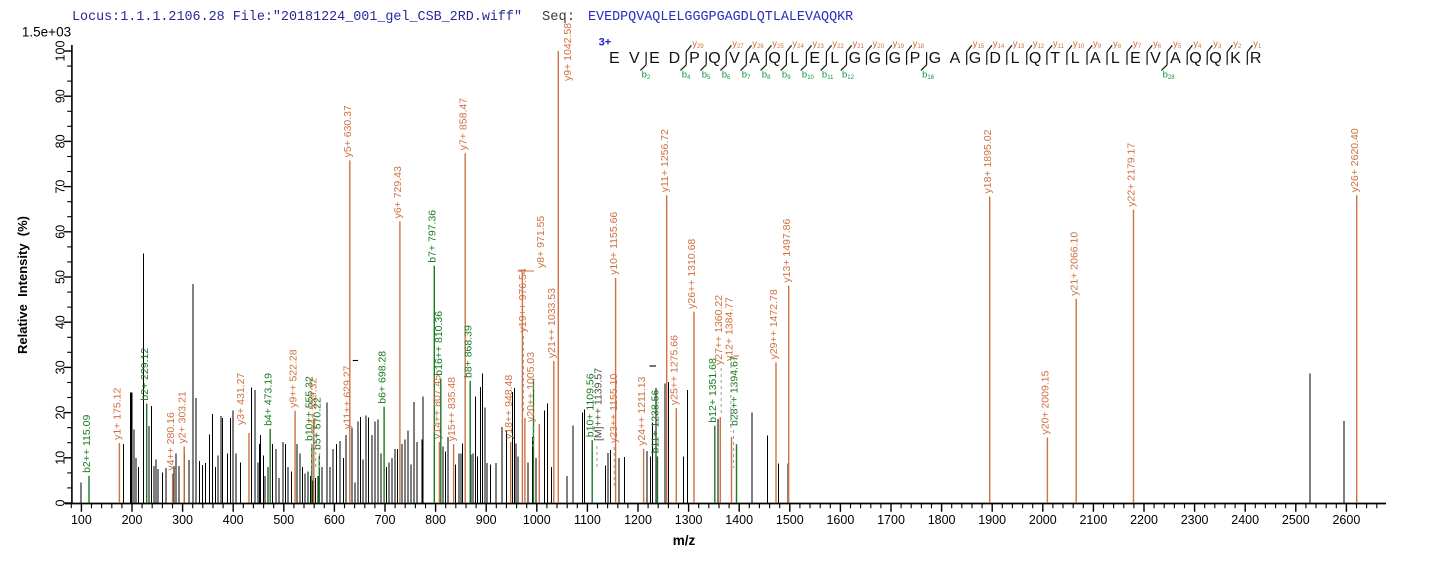 This screenshot has width=1436, height=562. Describe the element at coordinates (438, 407) in the screenshot. I see `svg-text: y14++ 807.45` at that location.